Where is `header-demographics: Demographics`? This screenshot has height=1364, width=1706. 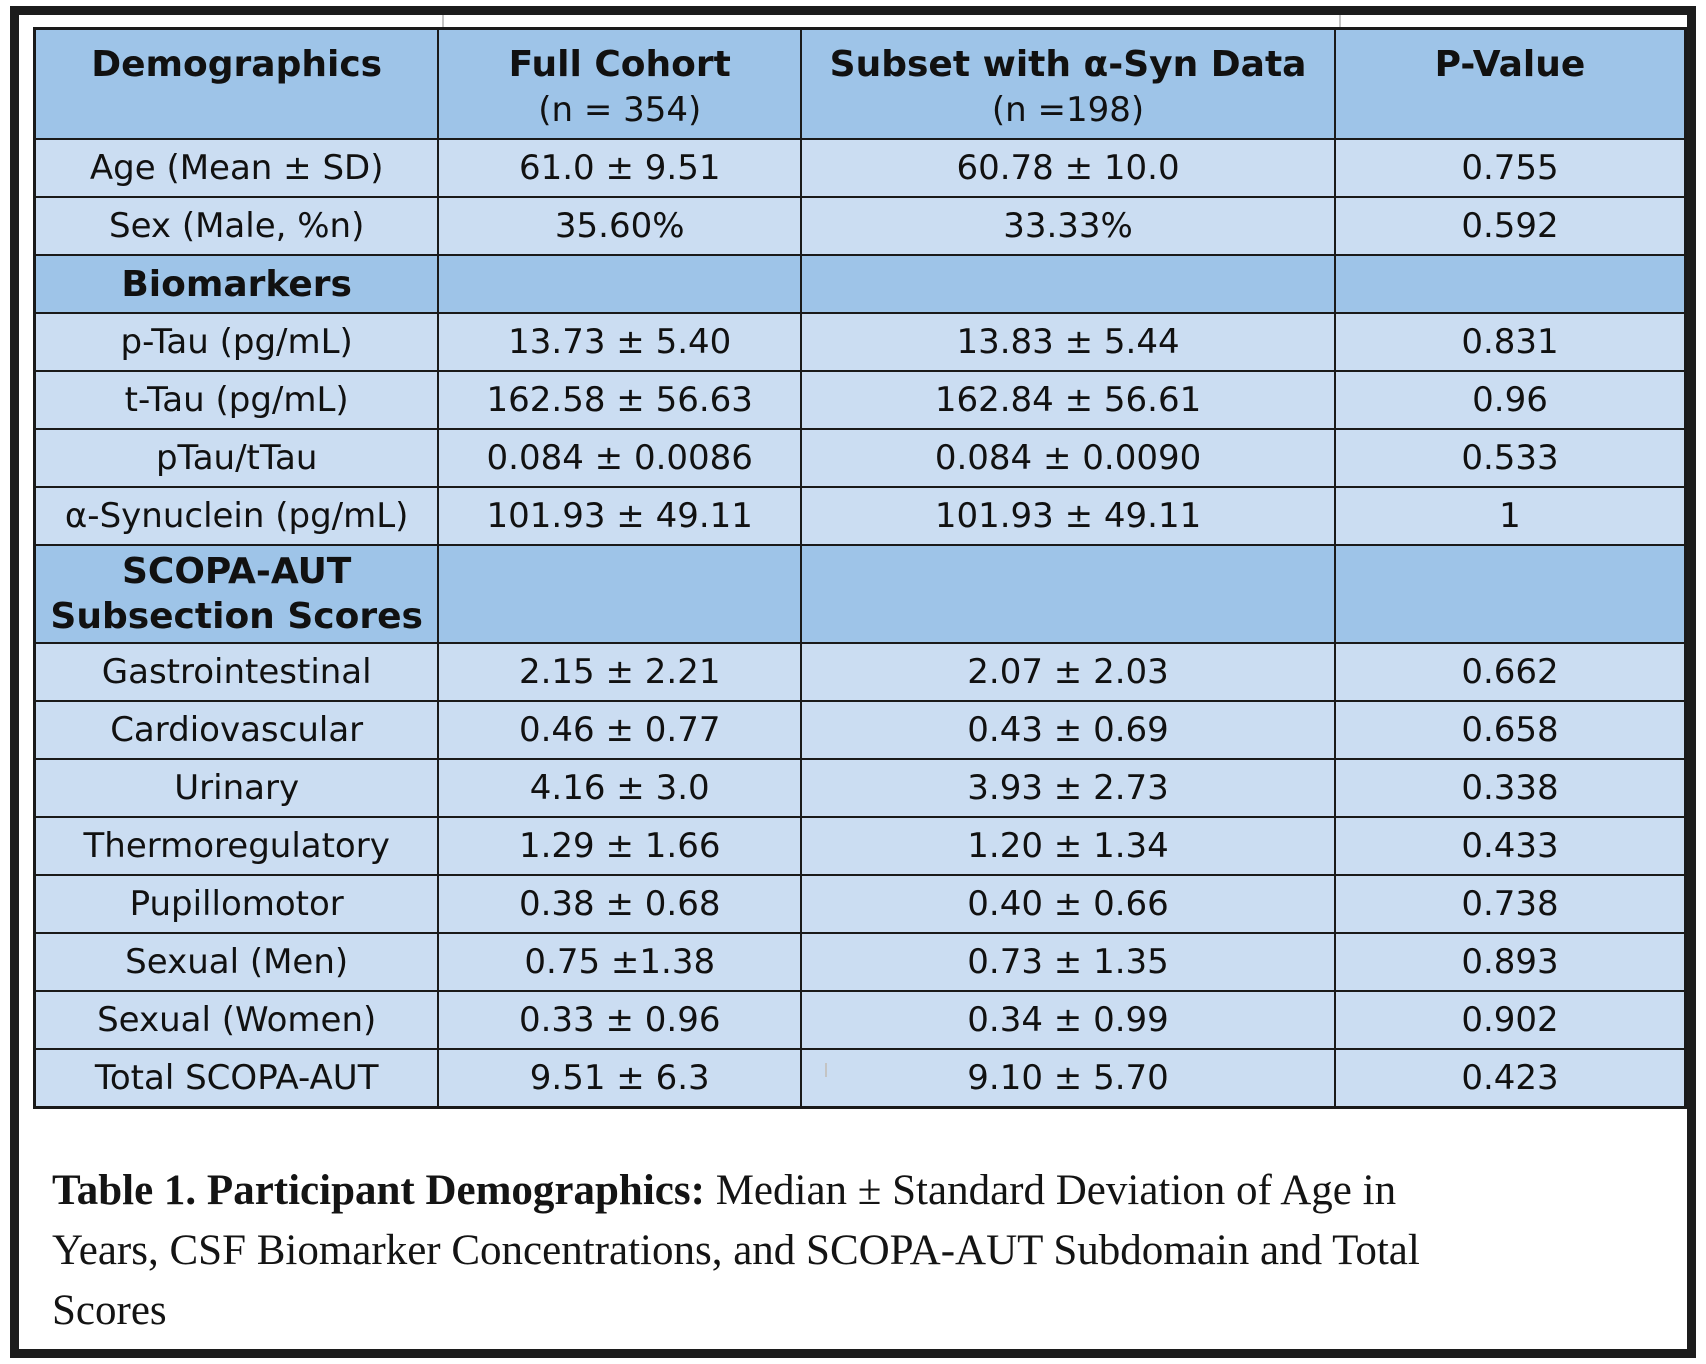 header-demographics: Demographics is located at coordinates (236, 83).